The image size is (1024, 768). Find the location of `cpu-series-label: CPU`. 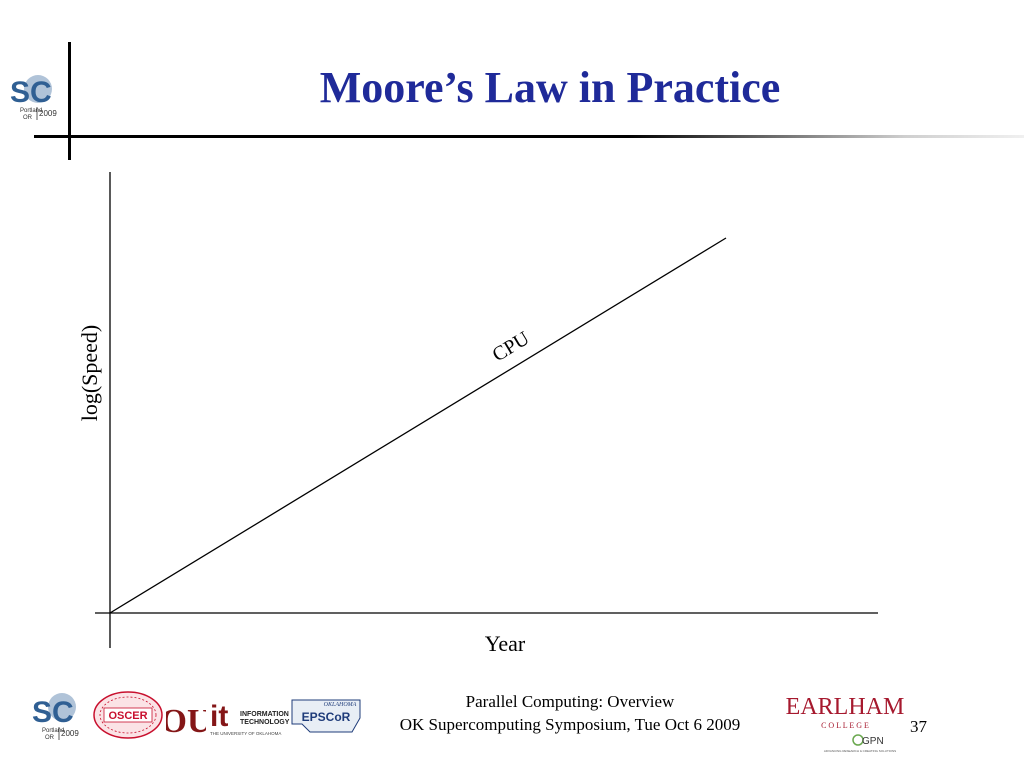

cpu-series-label: CPU is located at coordinates (511, 346).